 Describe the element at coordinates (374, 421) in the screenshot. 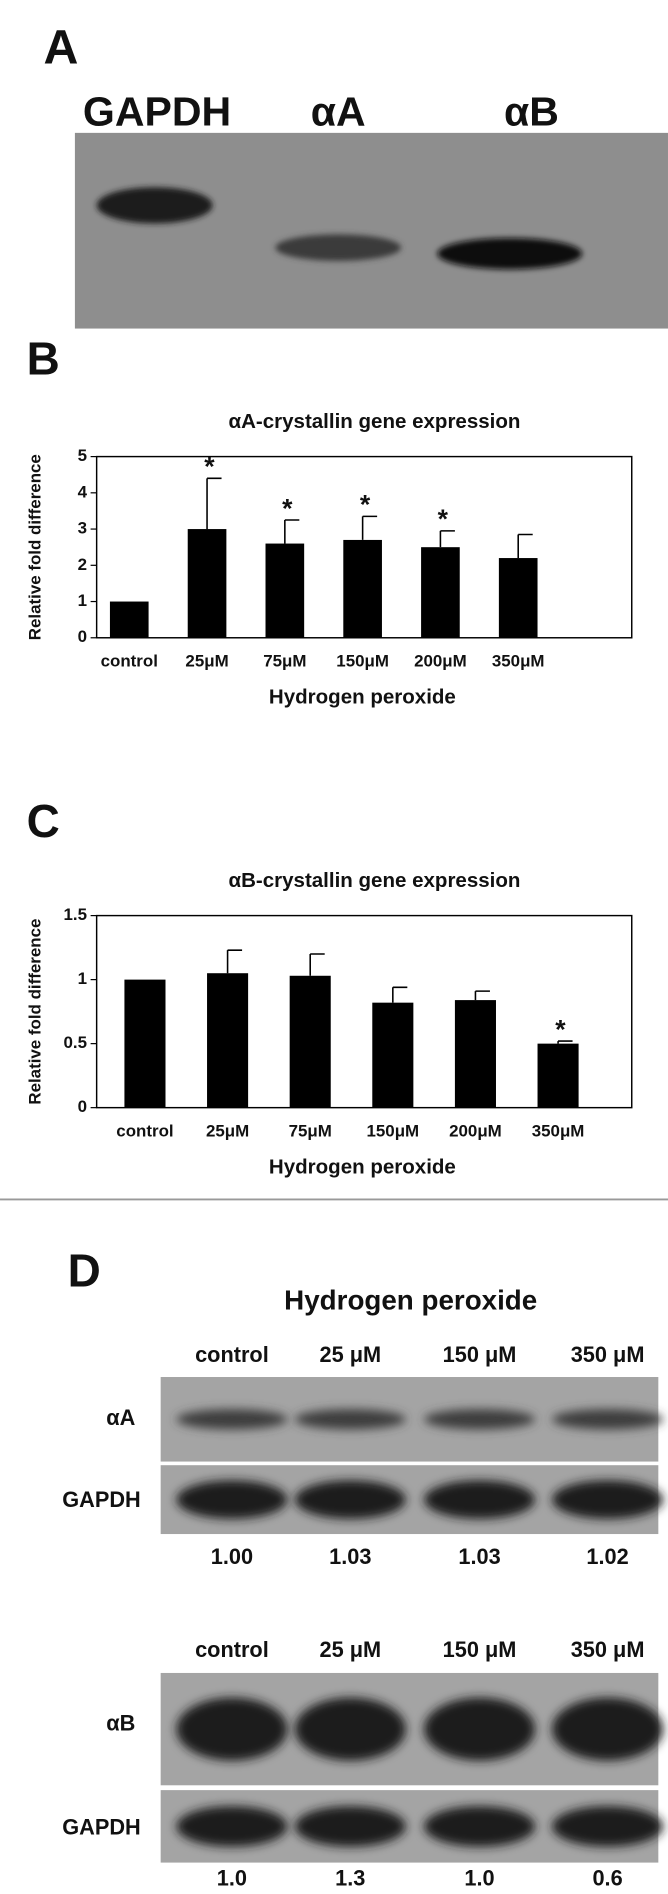

I see `chart-title: αA-crystallin gene expression` at that location.